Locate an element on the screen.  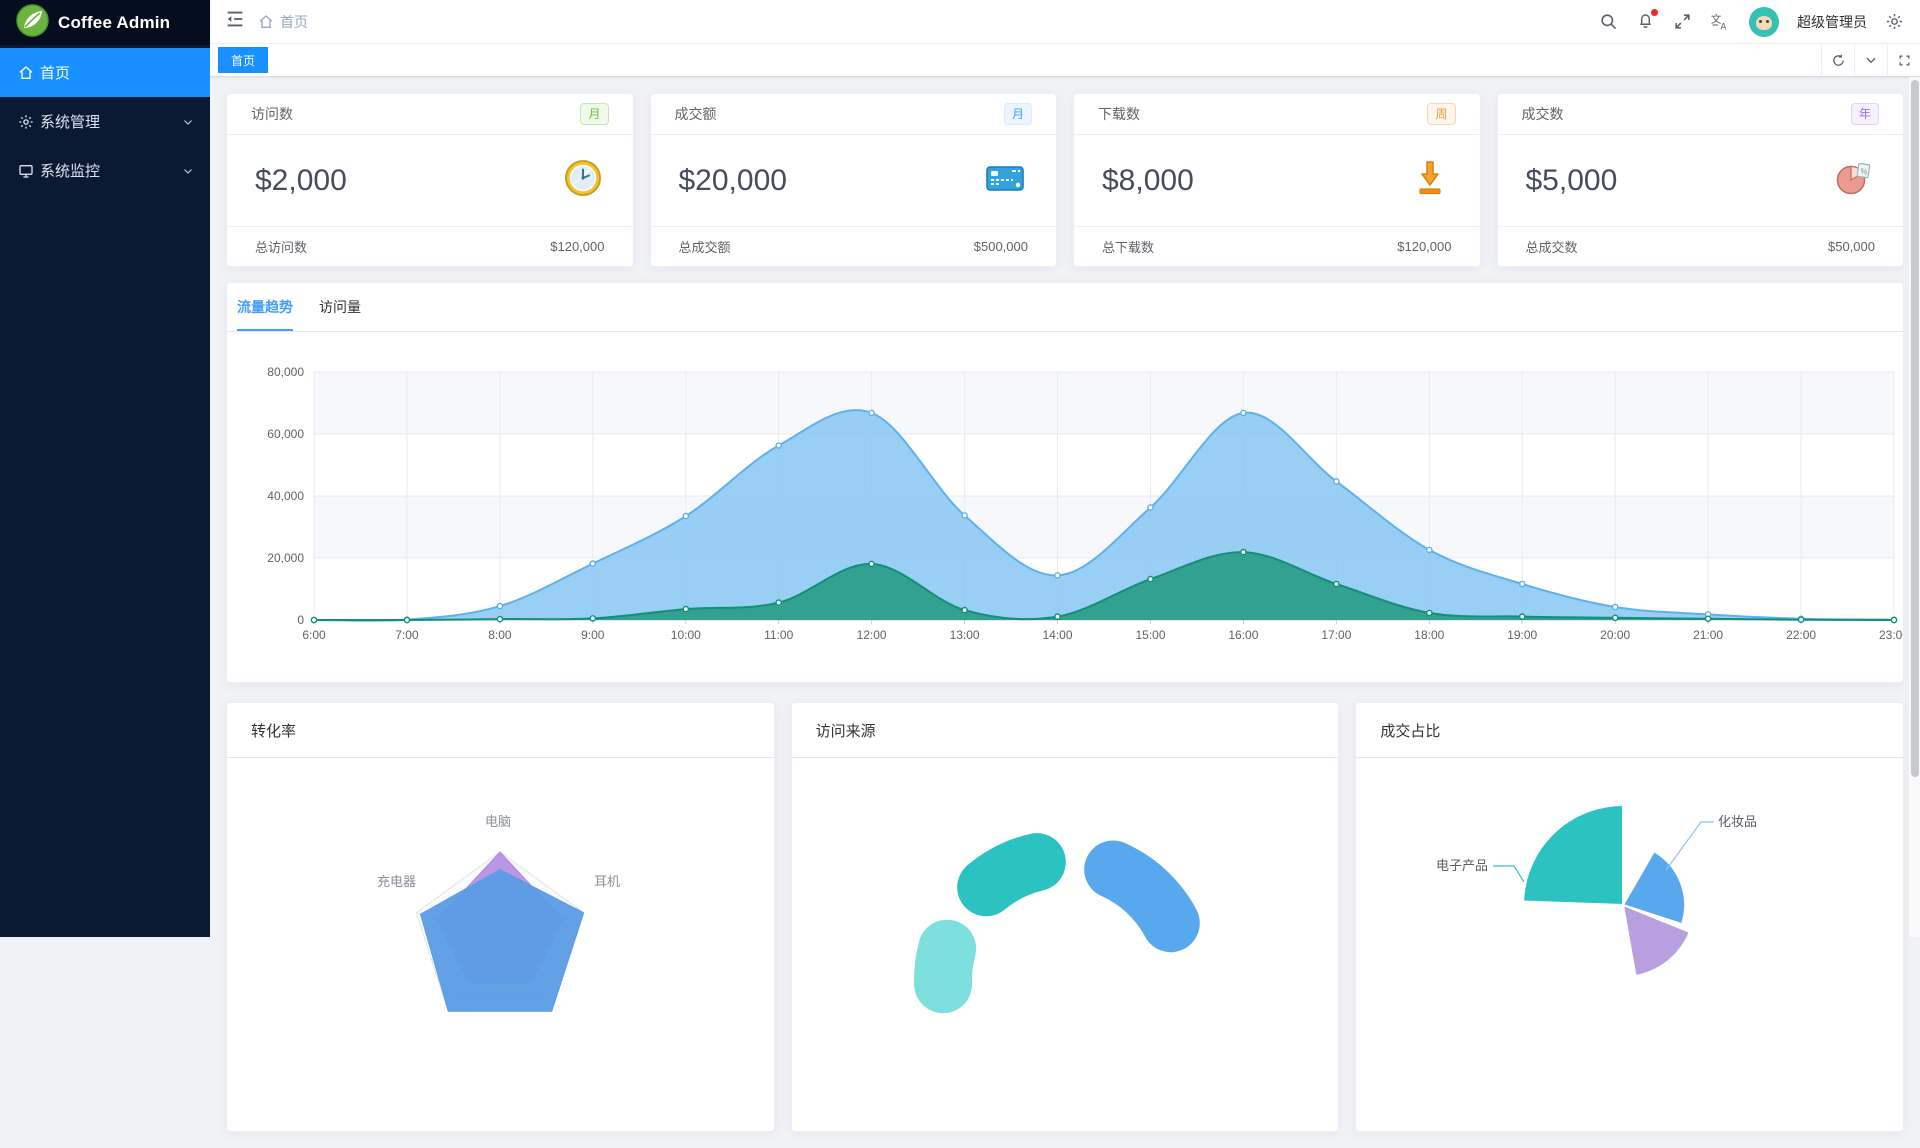
deal-share-pie-chart: 电子产品 化妆品 is located at coordinates (1596, 890).